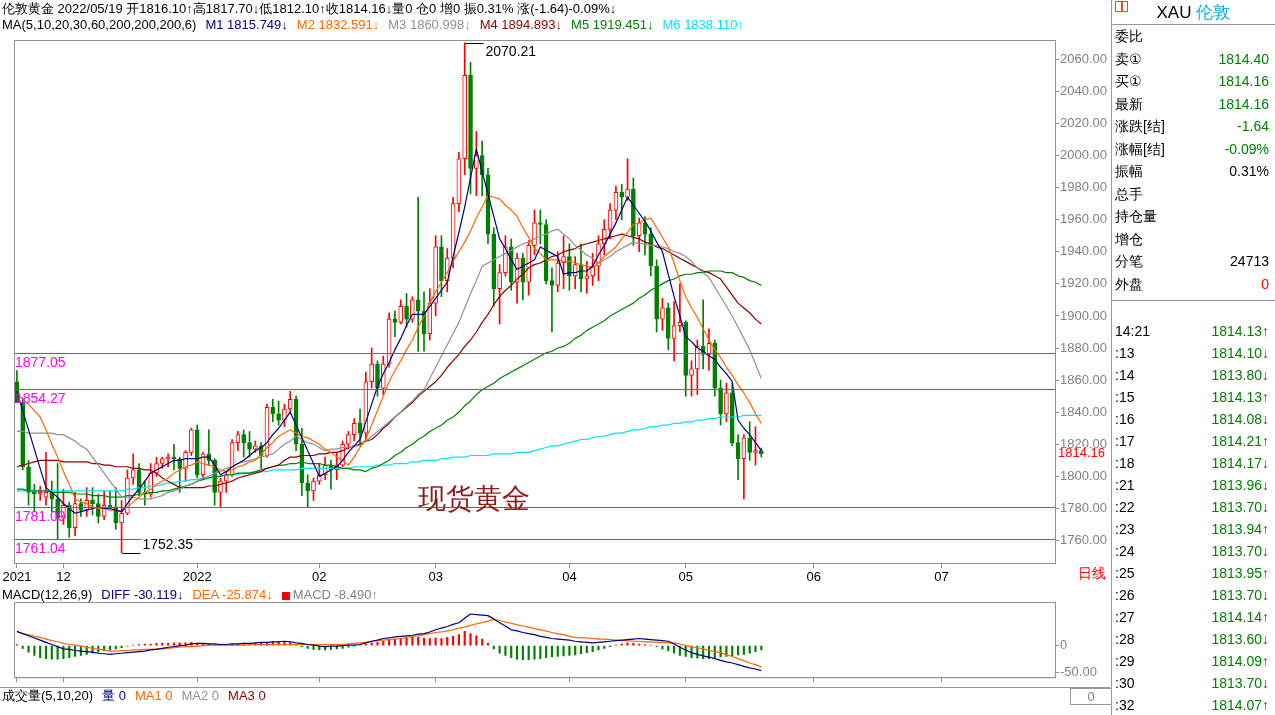 Image resolution: width=1275 pixels, height=715 pixels. I want to click on text: 1814.17↓, so click(1240, 463).